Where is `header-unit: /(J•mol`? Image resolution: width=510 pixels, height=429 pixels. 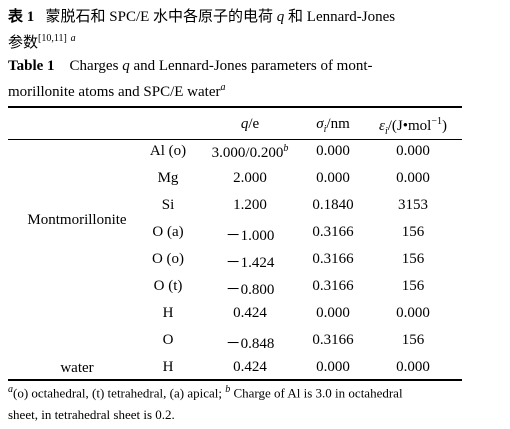 header-unit: /(J•mol is located at coordinates (409, 126).